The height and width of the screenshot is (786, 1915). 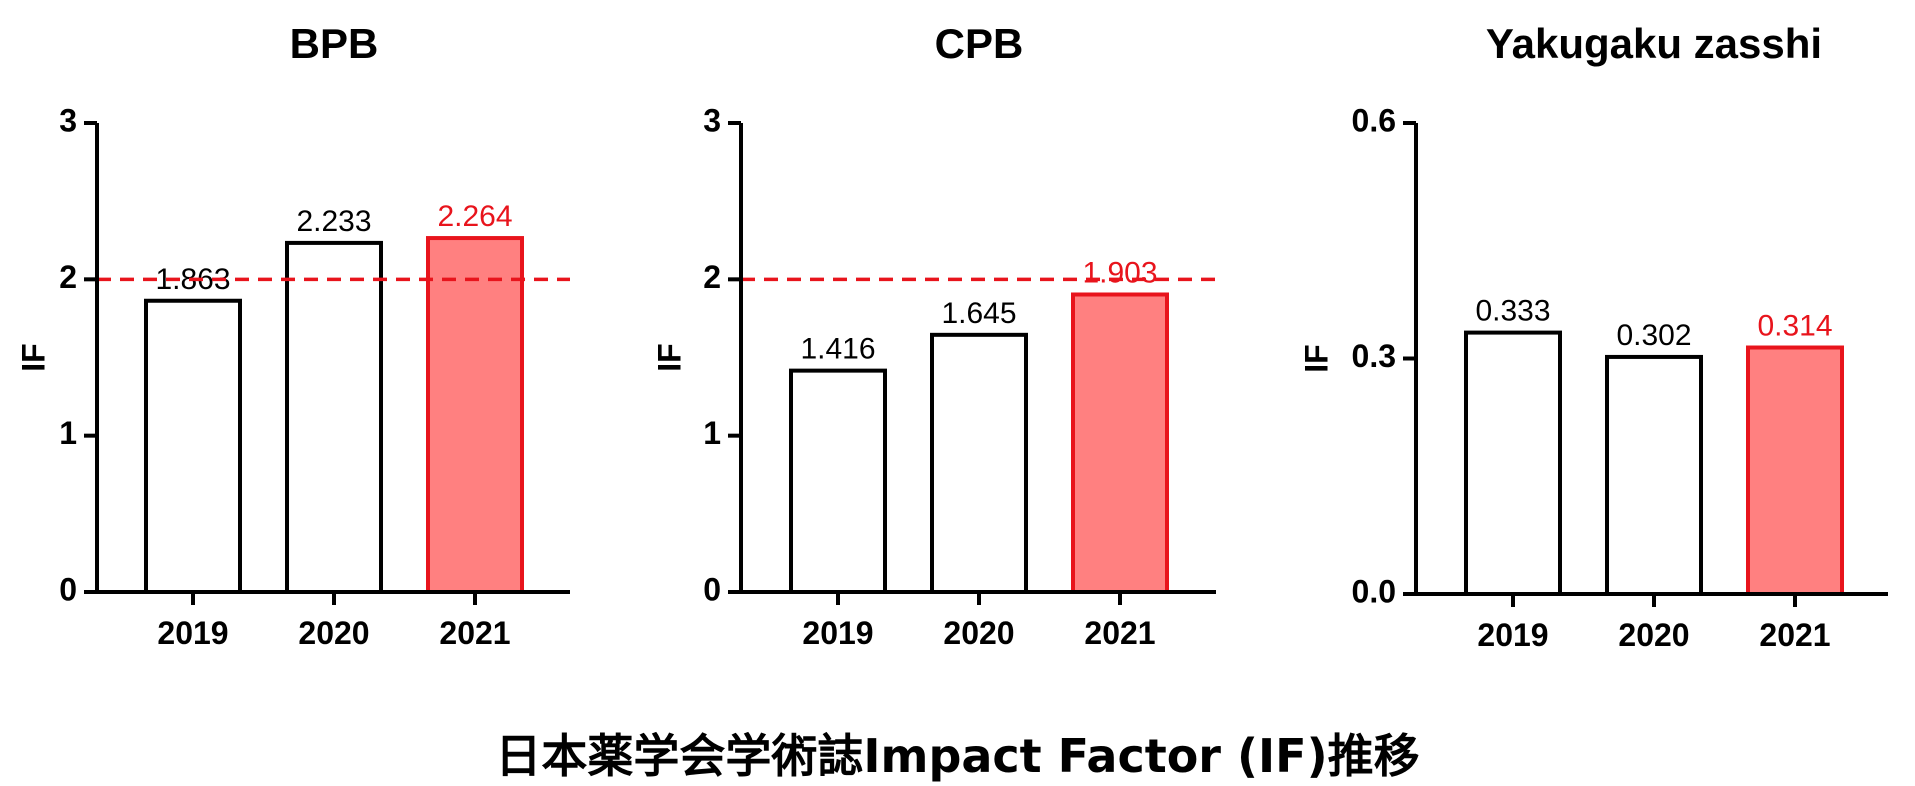 I want to click on bar-value-label: 1.416, so click(x=837, y=349).